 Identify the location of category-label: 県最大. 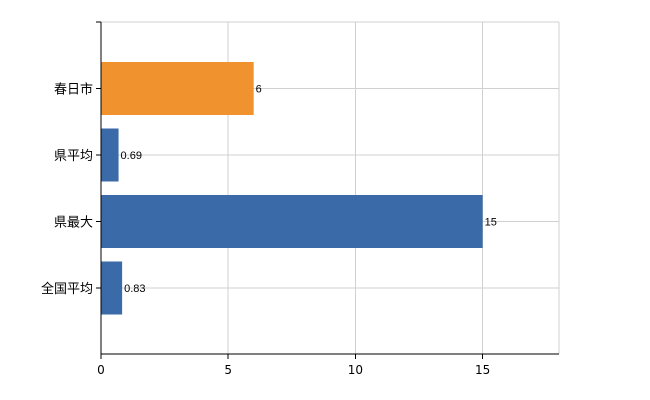
(73, 223).